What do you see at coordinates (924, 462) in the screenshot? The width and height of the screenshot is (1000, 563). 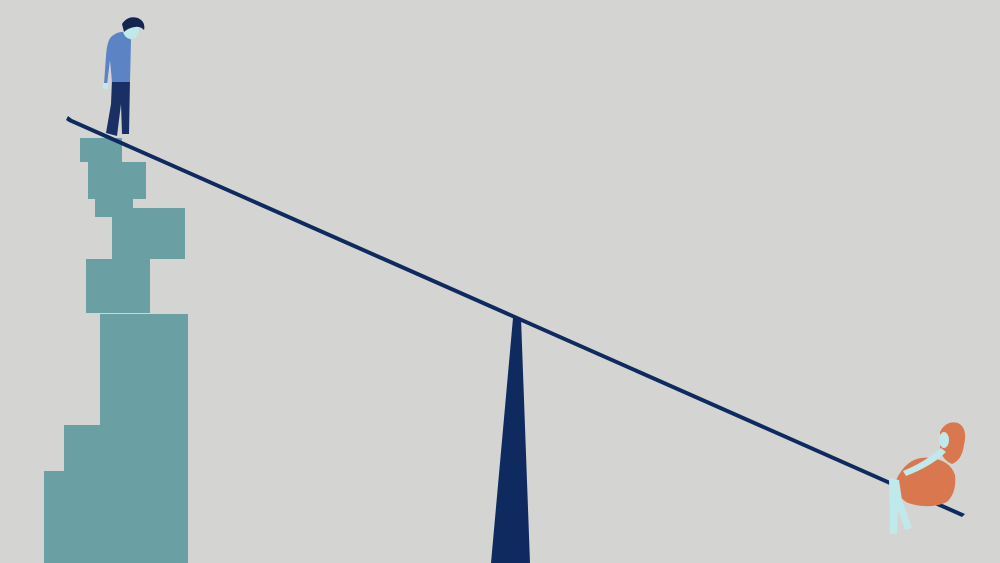 I see `woman-arm` at bounding box center [924, 462].